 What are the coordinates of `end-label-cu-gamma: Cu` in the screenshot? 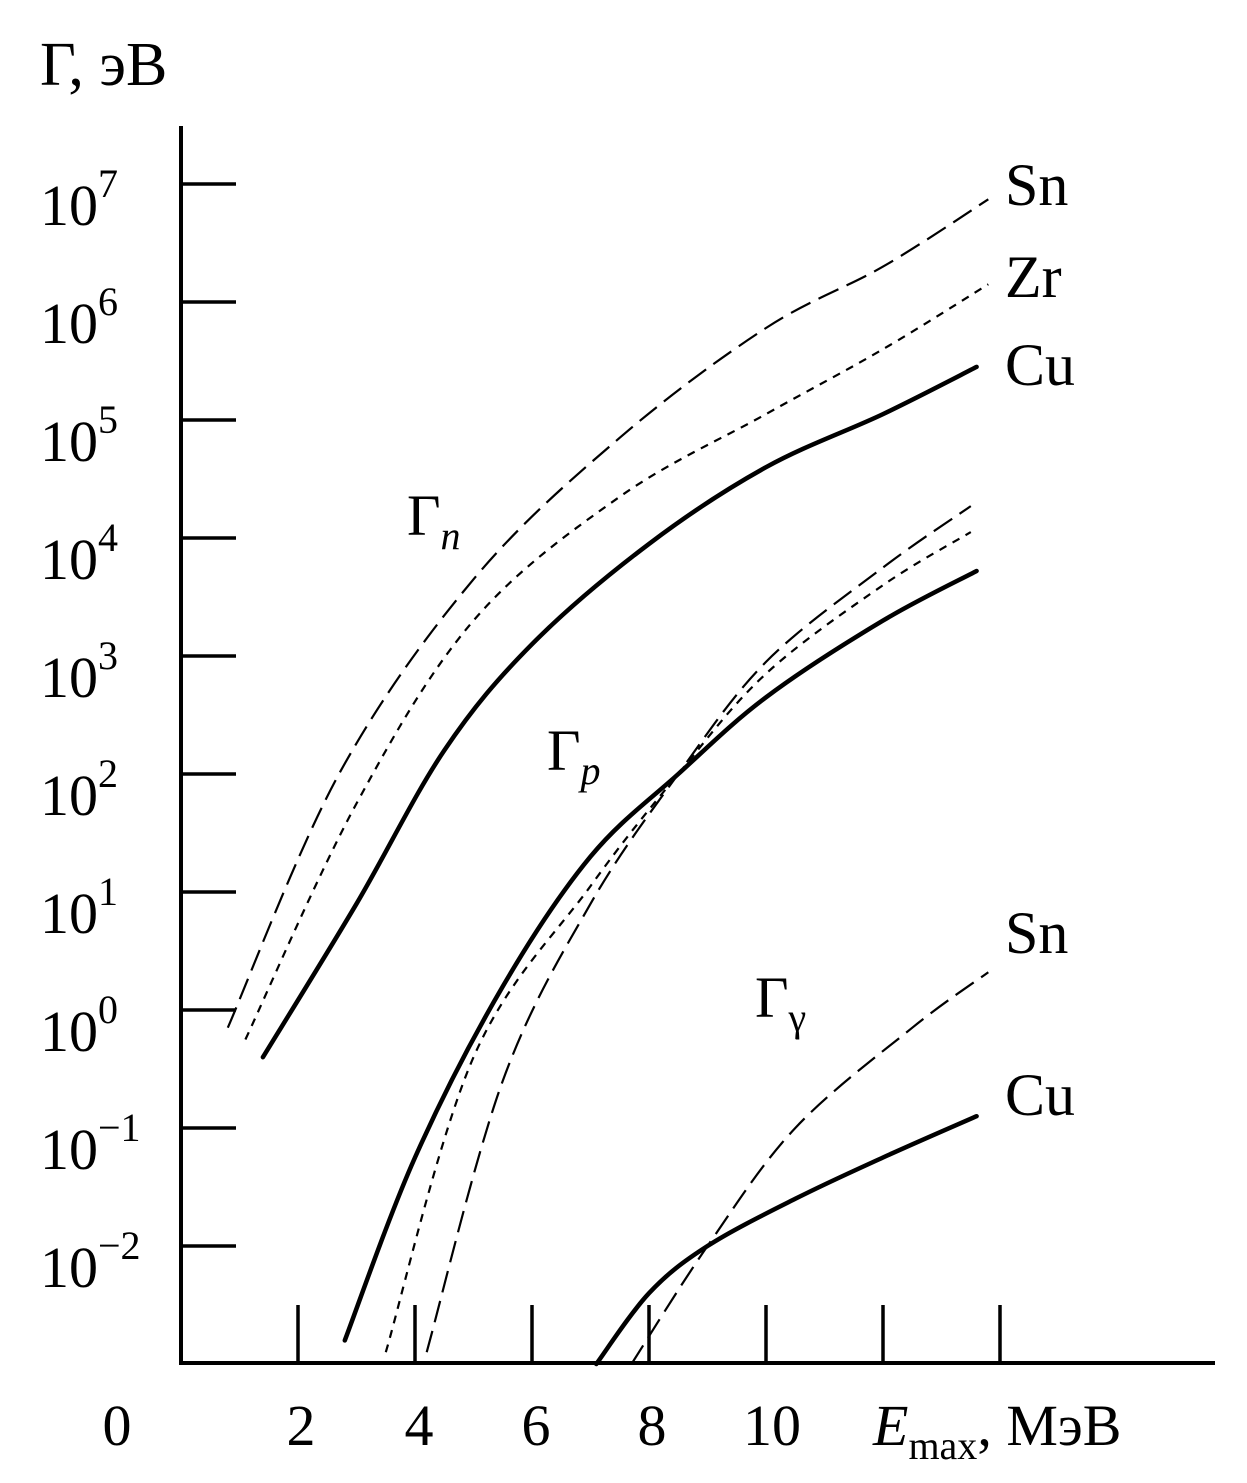 It's located at (1040, 1095).